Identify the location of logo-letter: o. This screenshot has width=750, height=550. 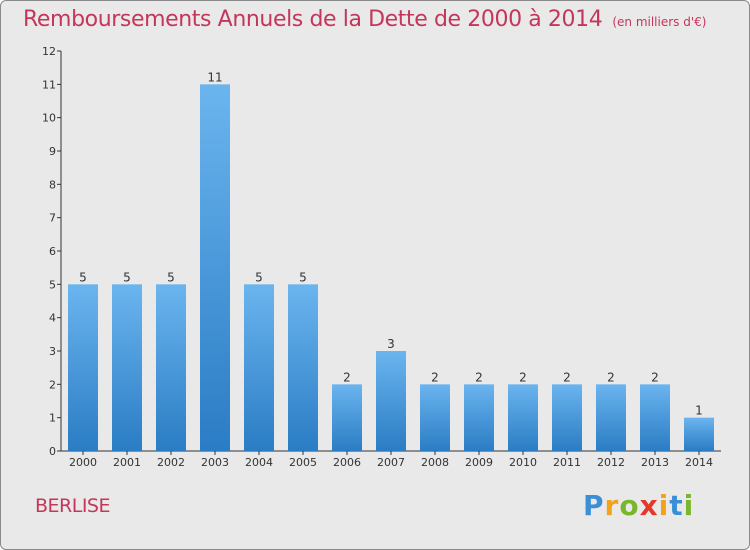
(629, 505).